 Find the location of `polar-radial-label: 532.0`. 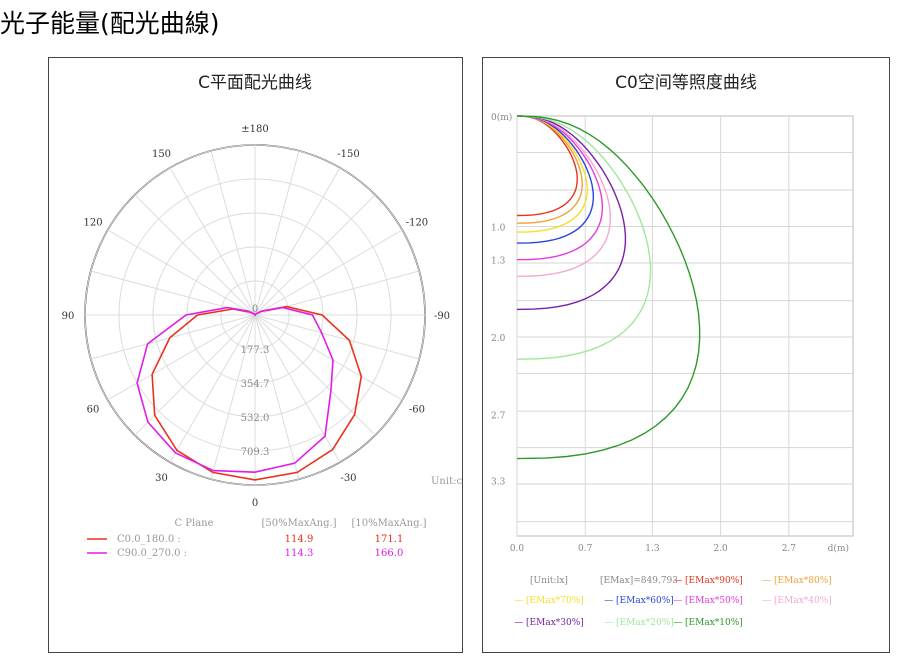

polar-radial-label: 532.0 is located at coordinates (255, 418).